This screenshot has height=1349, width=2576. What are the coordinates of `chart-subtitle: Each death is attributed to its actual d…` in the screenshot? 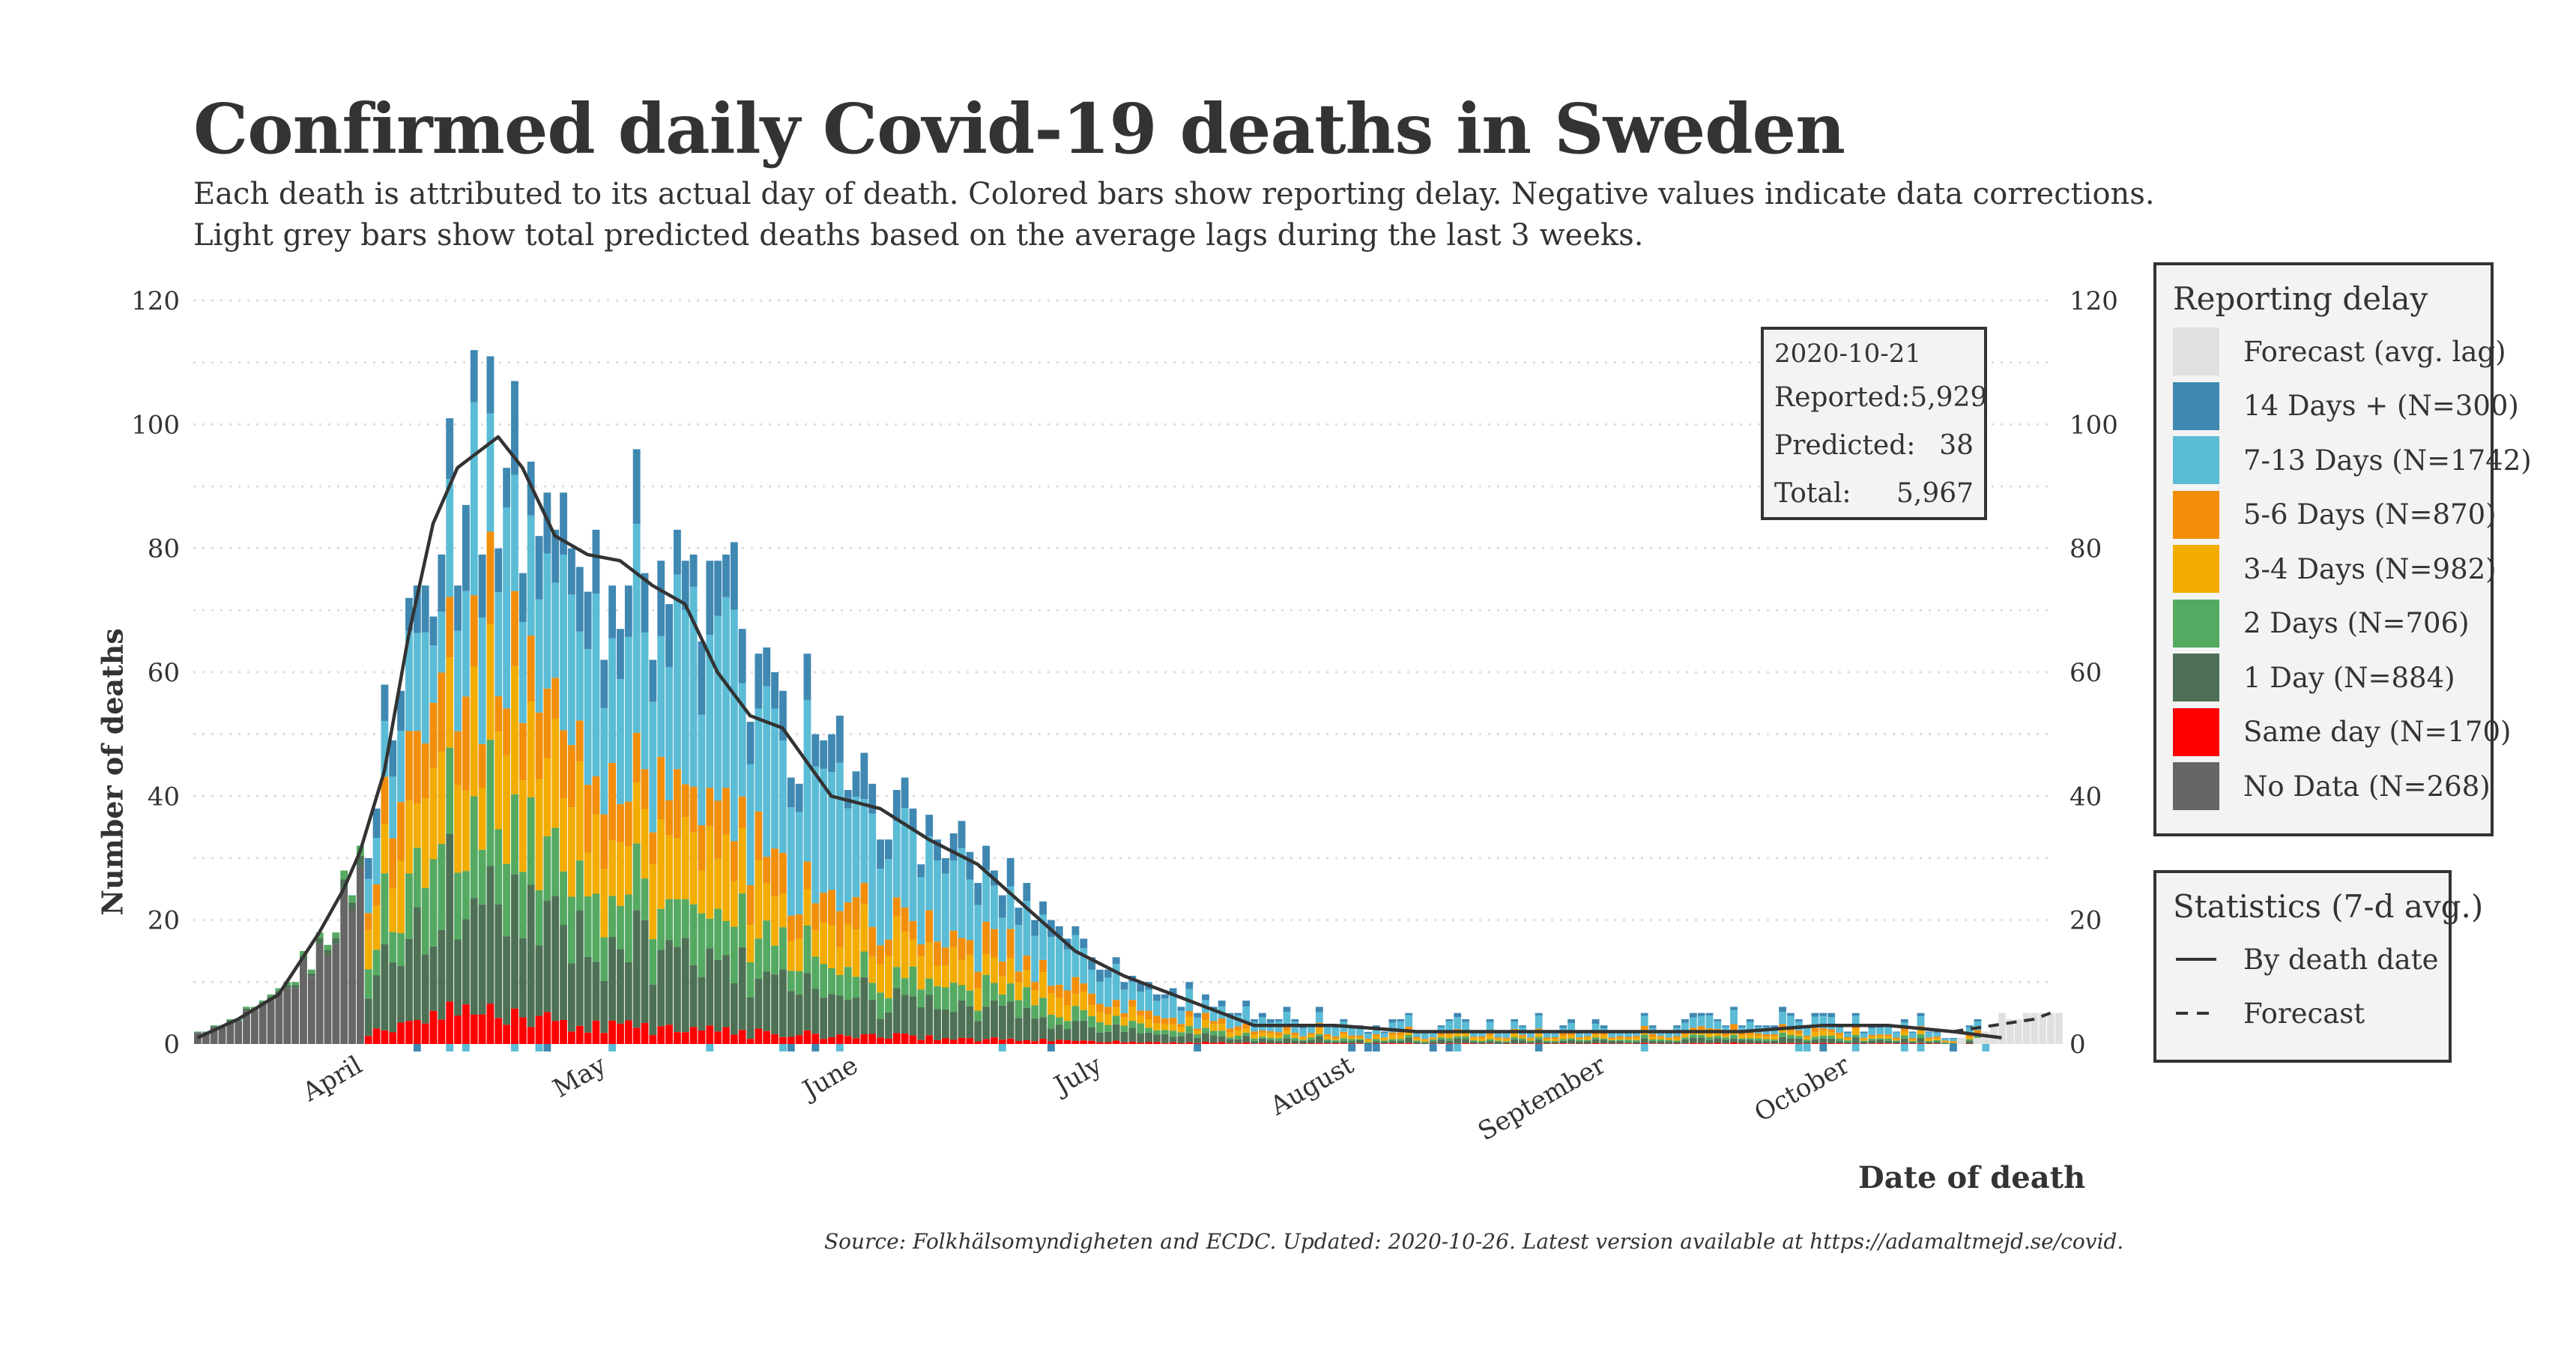 It's located at (1174, 215).